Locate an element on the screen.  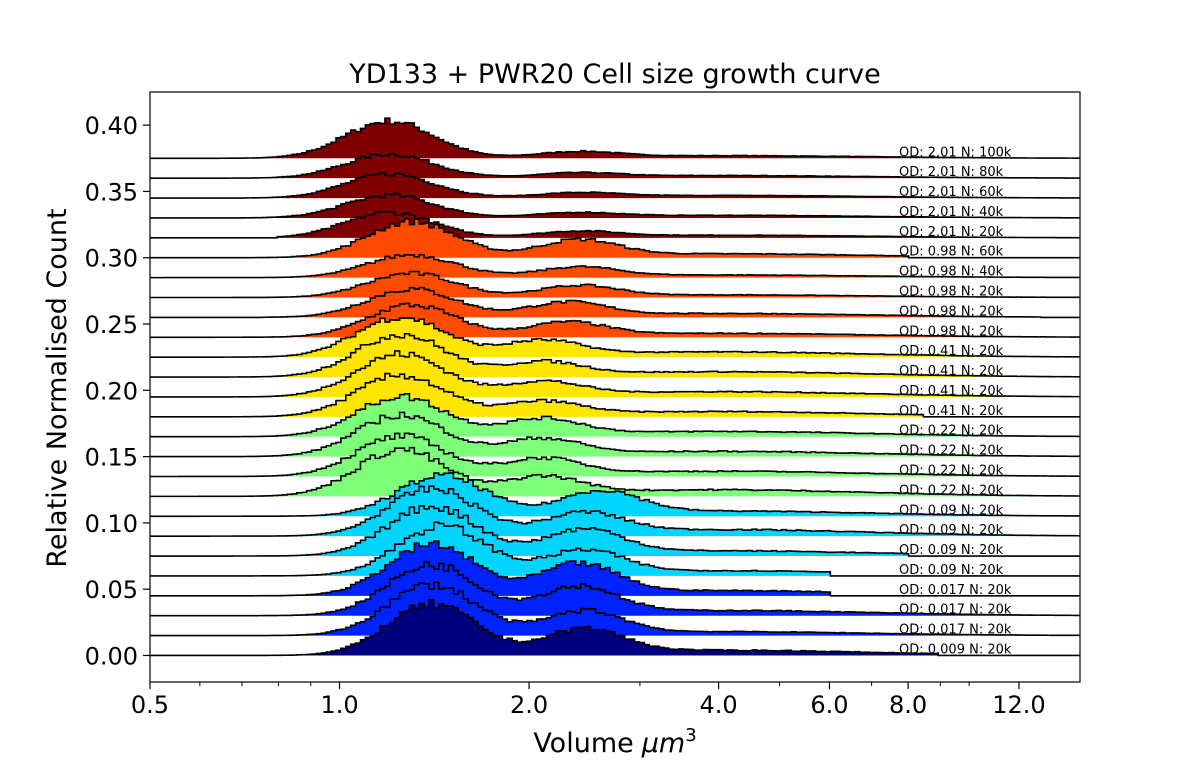
x-axis-label-unit-power: 3 is located at coordinates (690, 735).